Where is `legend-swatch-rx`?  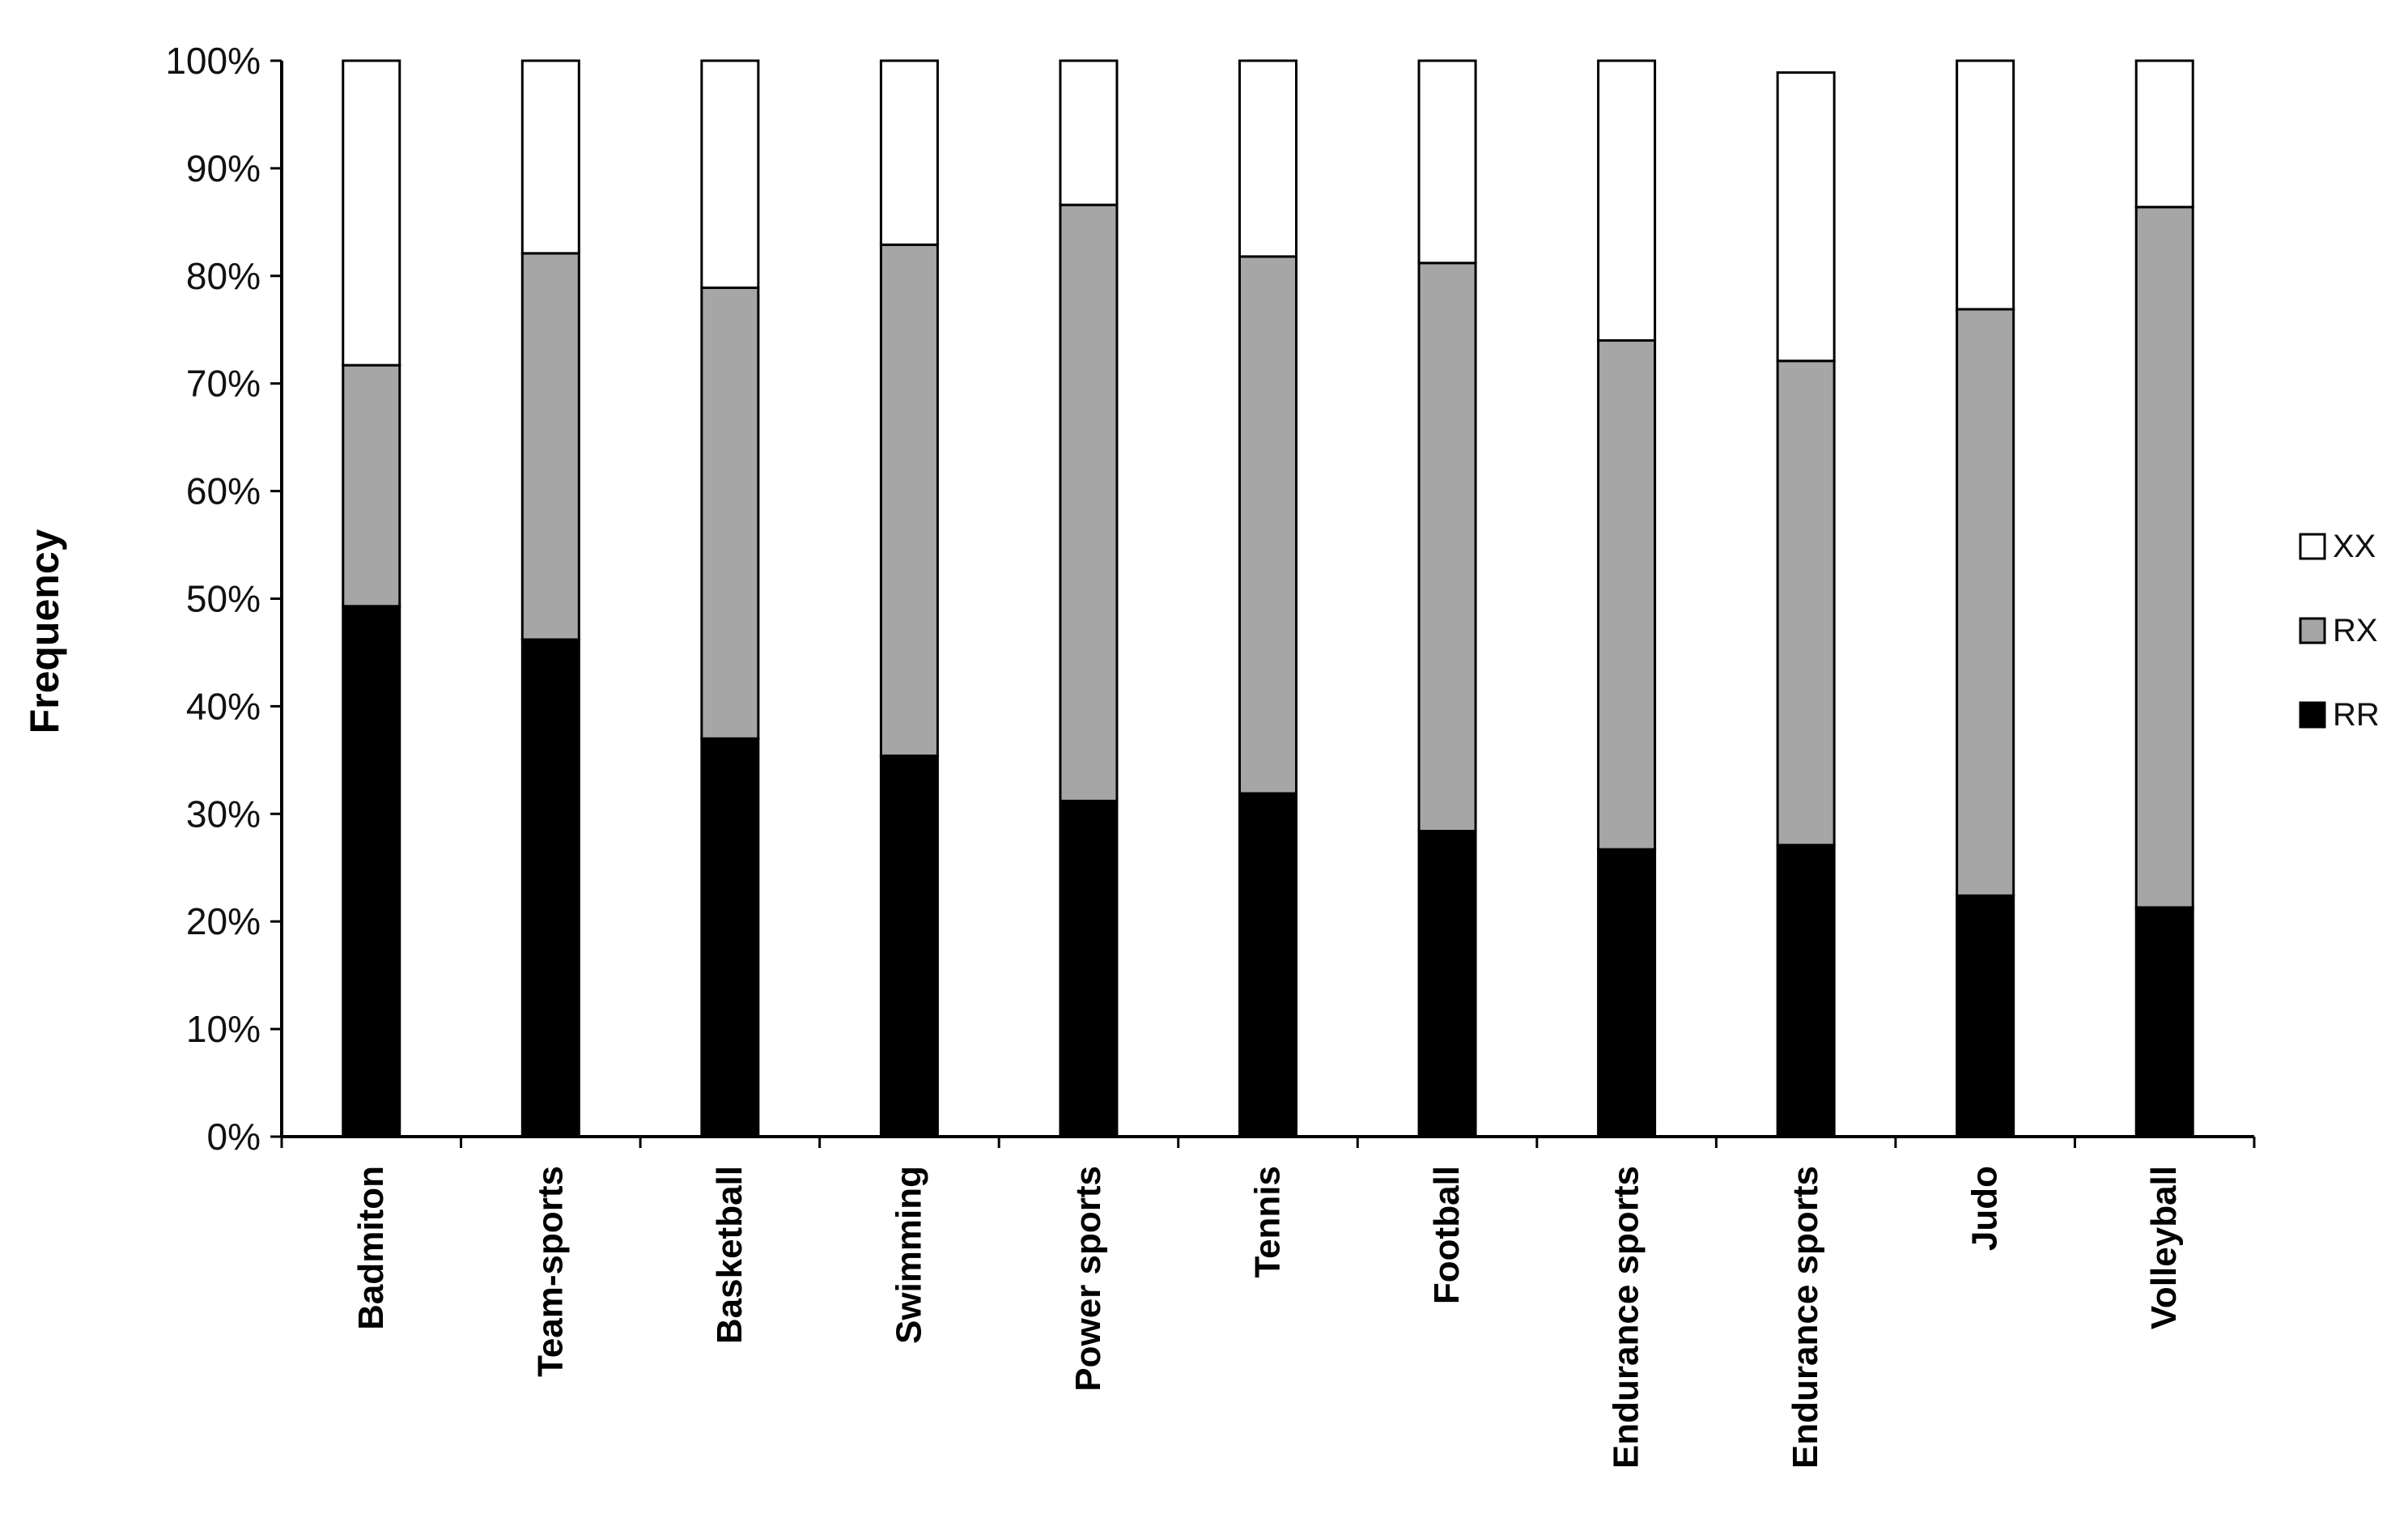 legend-swatch-rx is located at coordinates (2312, 630).